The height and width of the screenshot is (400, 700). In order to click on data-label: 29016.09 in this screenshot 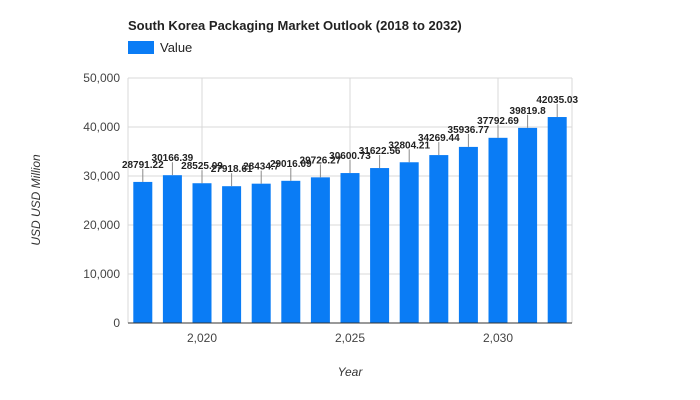, I will do `click(291, 164)`.